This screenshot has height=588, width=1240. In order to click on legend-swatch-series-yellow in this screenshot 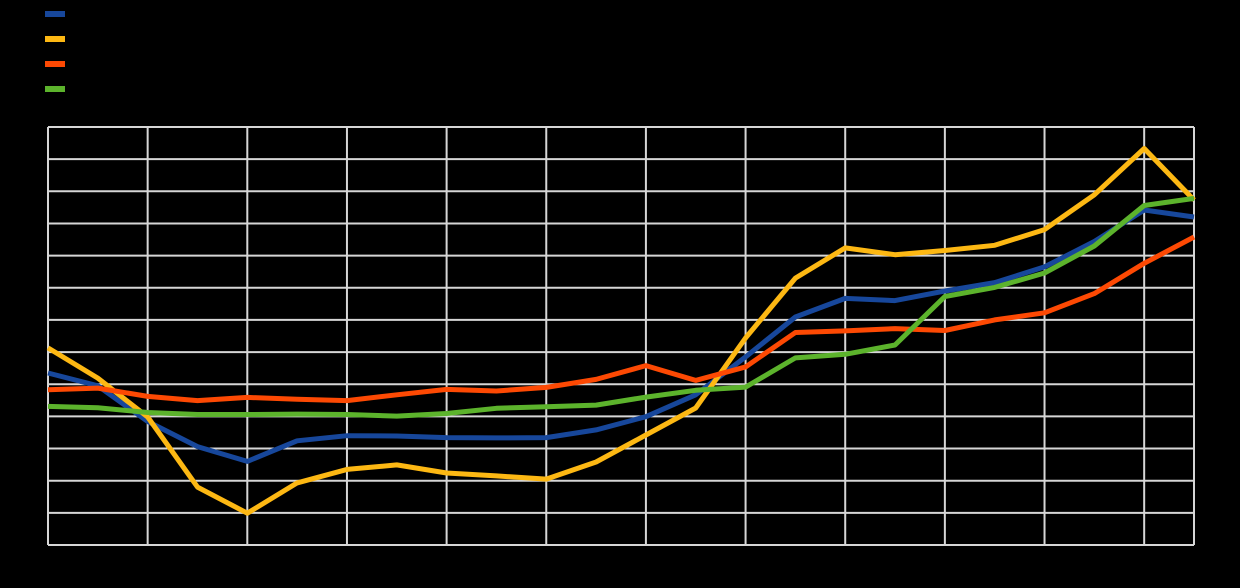, I will do `click(55, 39)`.